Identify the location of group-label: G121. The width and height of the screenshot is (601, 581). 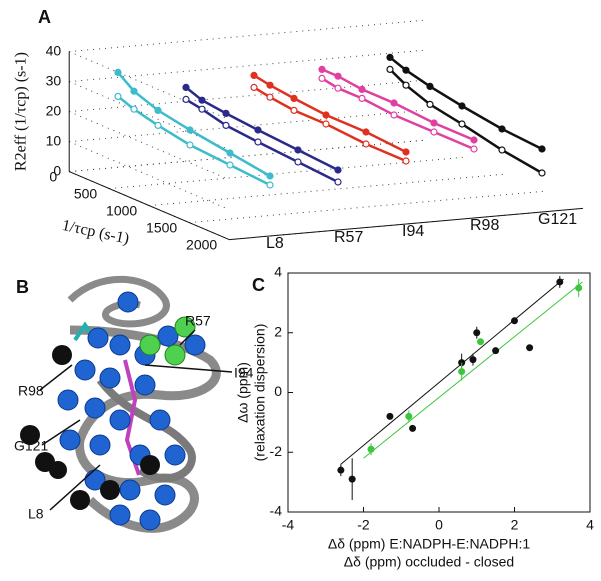
(557, 219).